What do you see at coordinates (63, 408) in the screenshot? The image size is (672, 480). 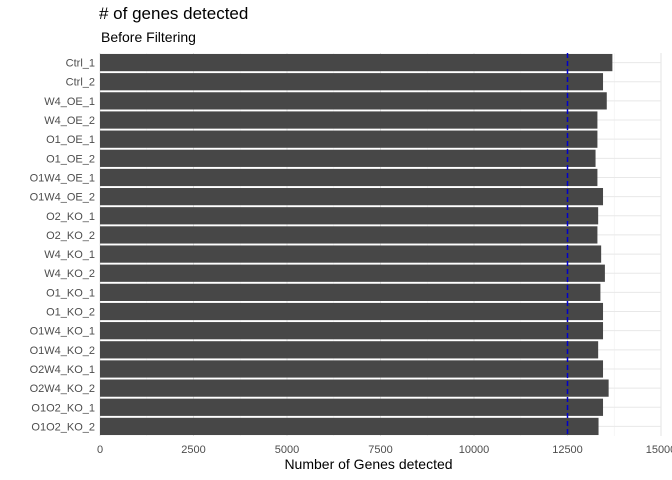 I see `category-label: O1O2_KO_1` at bounding box center [63, 408].